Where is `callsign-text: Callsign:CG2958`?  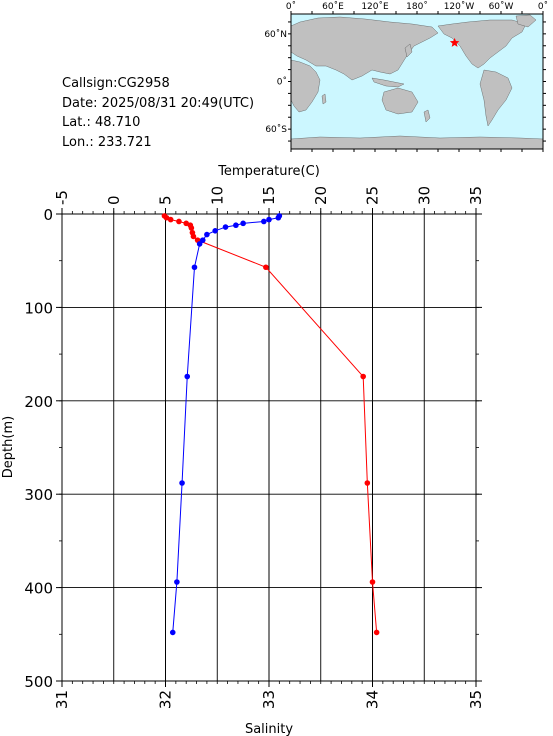
callsign-text: Callsign:CG2958 is located at coordinates (116, 83).